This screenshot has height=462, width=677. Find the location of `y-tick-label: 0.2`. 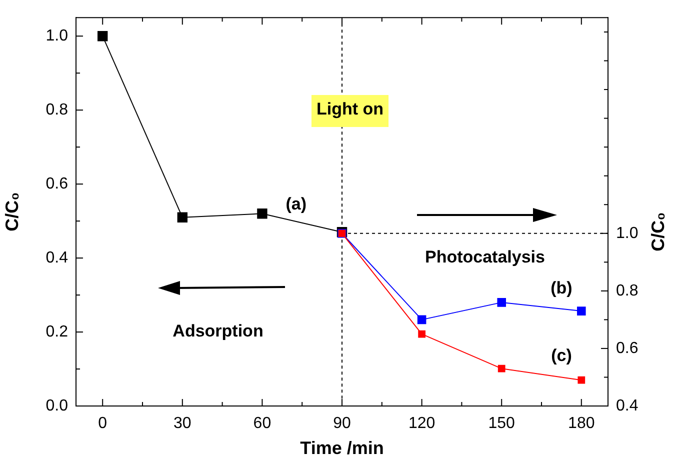

y-tick-label: 0.2 is located at coordinates (57, 331).